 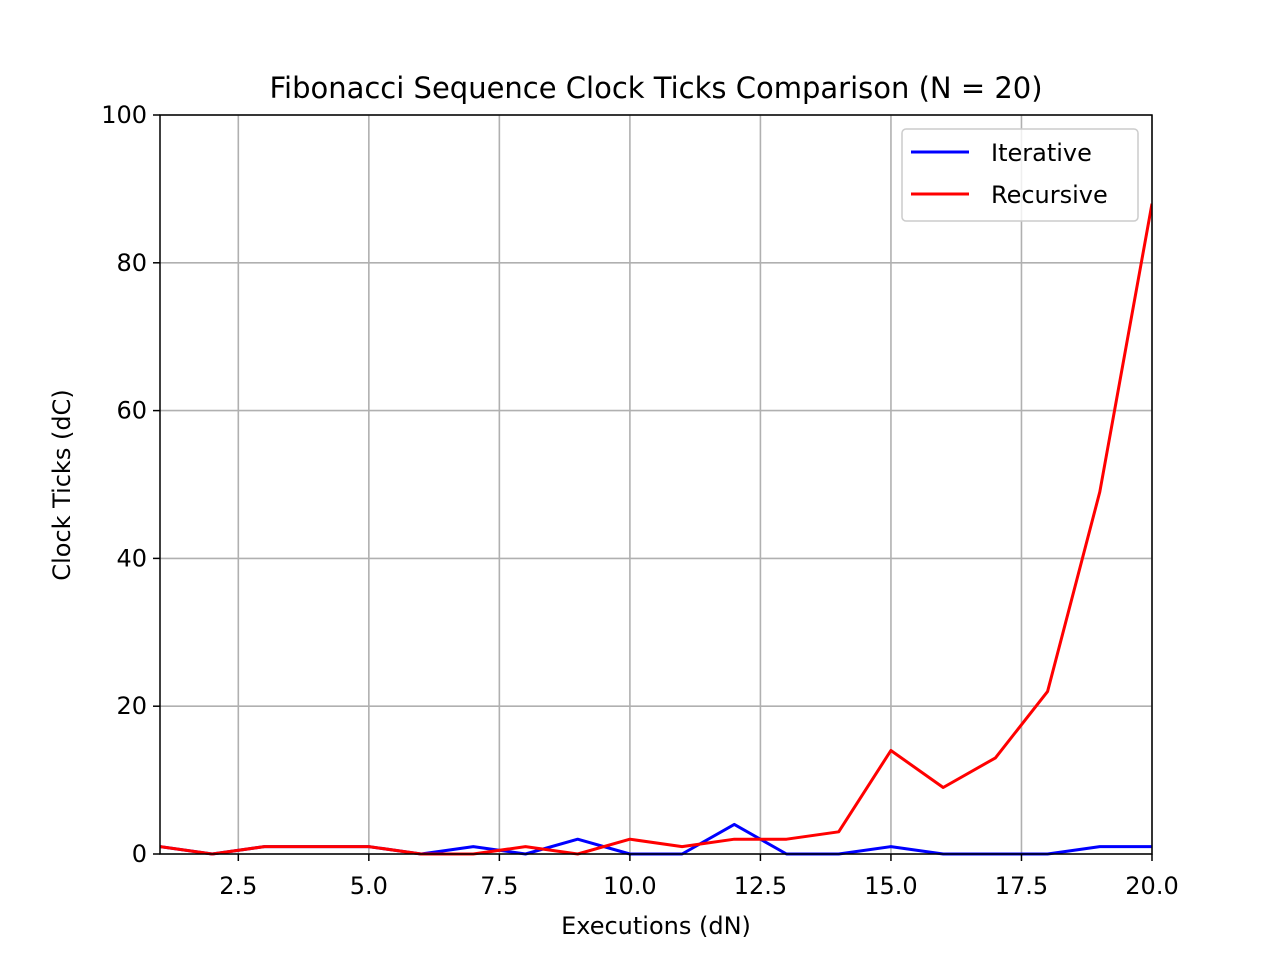 I want to click on x-axis-label: Executions (dN), so click(x=656, y=926).